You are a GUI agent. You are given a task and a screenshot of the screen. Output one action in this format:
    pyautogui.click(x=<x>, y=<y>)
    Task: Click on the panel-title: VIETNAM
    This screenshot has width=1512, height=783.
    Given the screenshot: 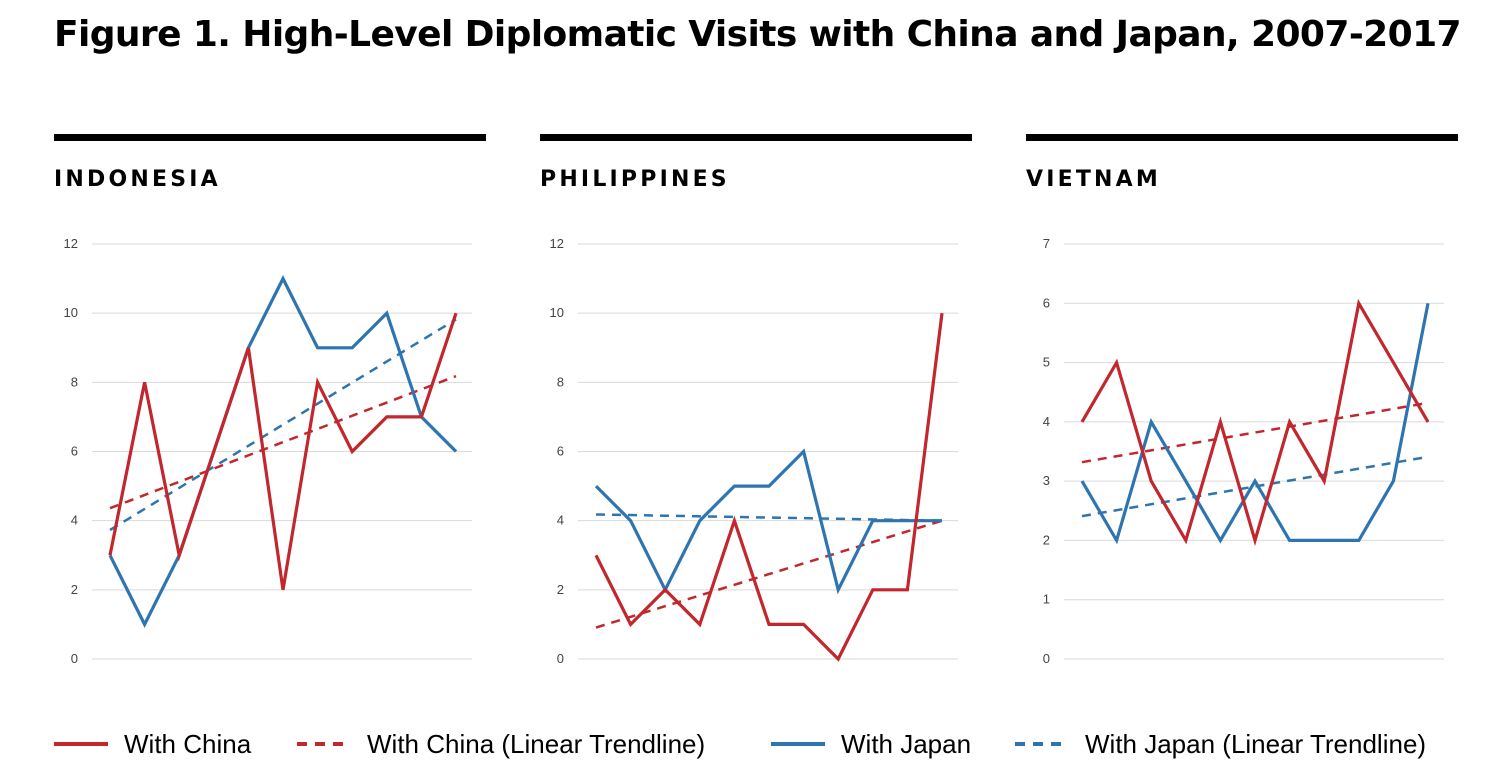 What is the action you would take?
    pyautogui.click(x=1093, y=179)
    